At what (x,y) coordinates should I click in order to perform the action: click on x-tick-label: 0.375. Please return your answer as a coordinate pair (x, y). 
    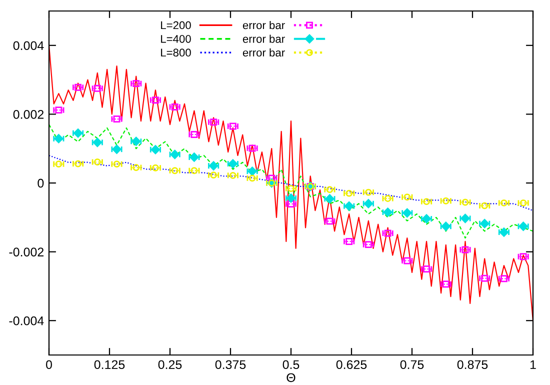
    Looking at the image, I should click on (230, 365).